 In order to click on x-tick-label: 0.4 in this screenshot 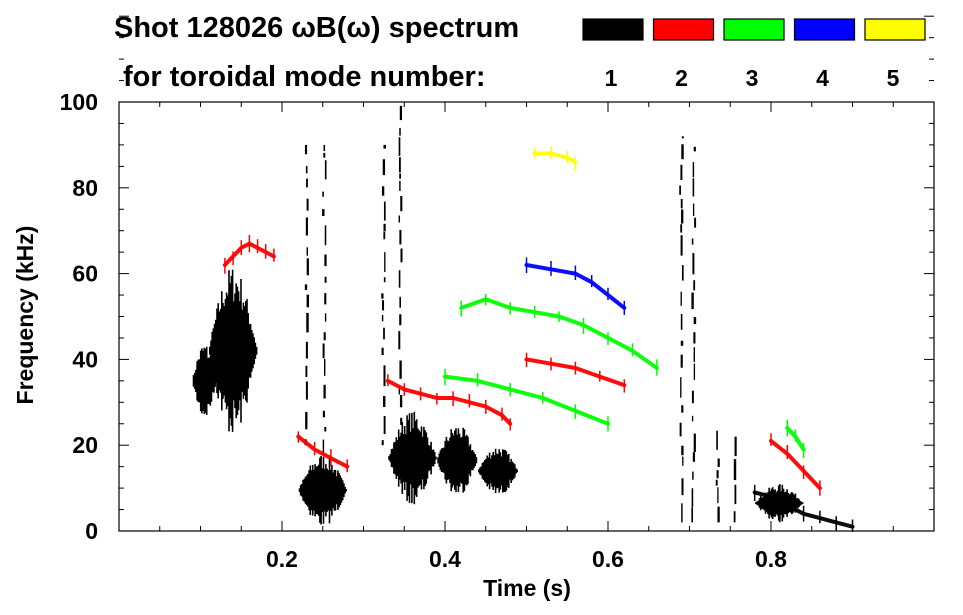, I will do `click(445, 559)`.